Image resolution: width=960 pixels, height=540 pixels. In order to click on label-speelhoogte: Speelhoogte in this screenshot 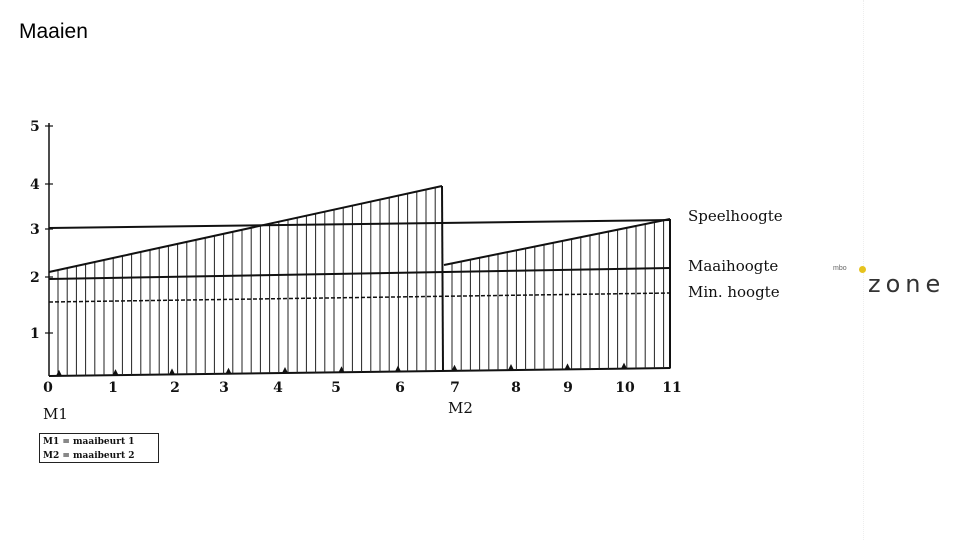, I will do `click(735, 216)`.